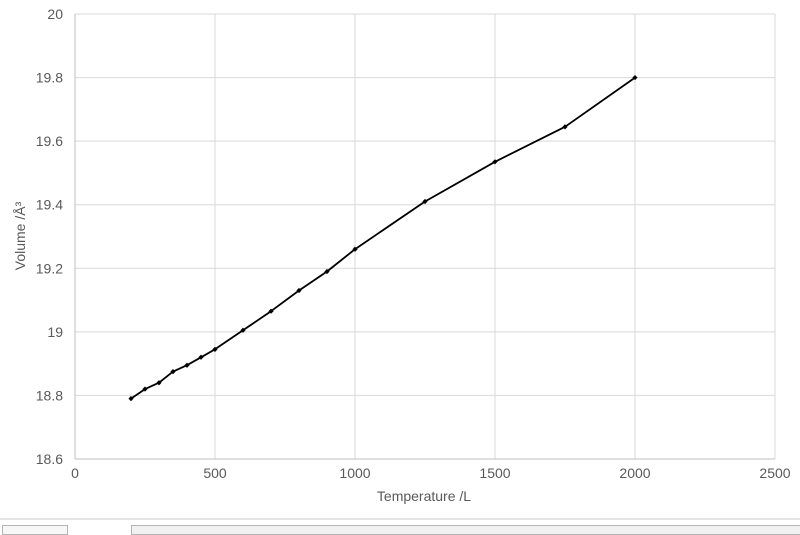 The width and height of the screenshot is (800, 535). I want to click on x-tick-label: 2500, so click(774, 473).